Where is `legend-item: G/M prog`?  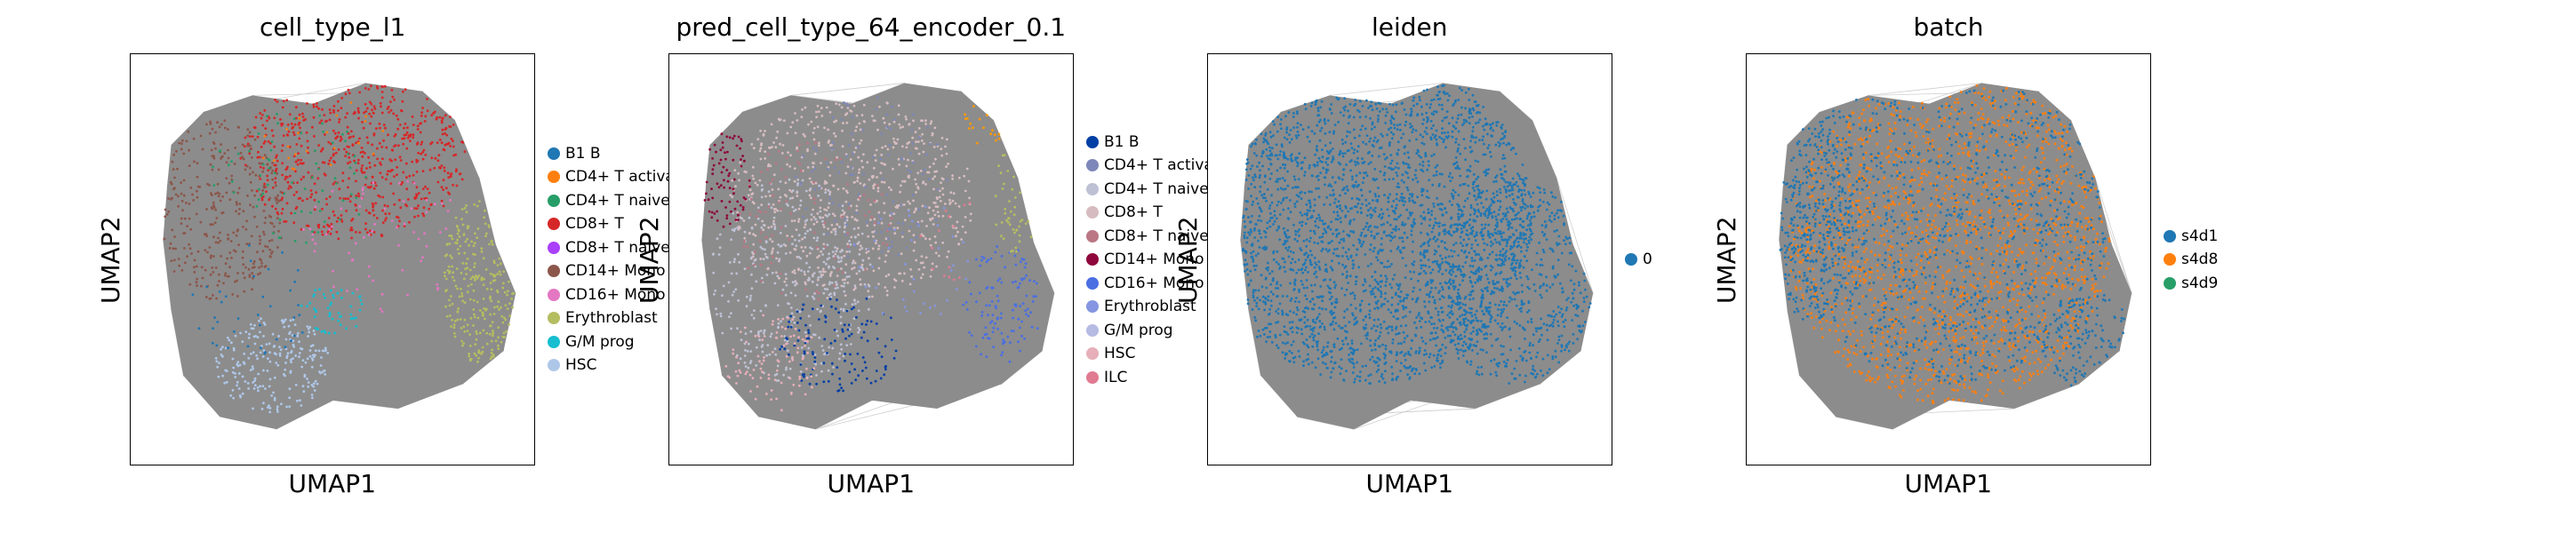 legend-item: G/M prog is located at coordinates (611, 342).